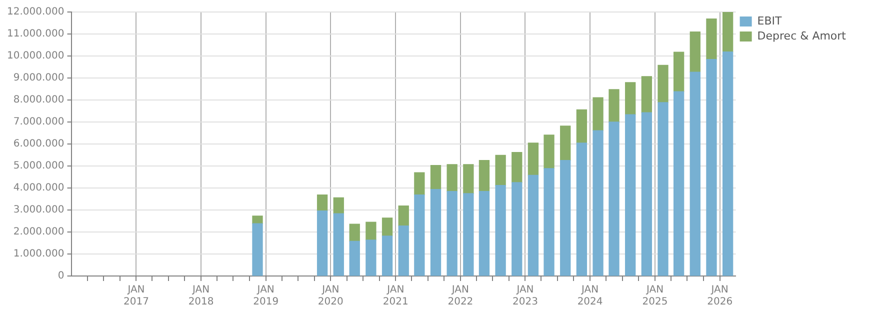  What do you see at coordinates (720, 296) in the screenshot?
I see `x-tick-label: JAN 2026` at bounding box center [720, 296].